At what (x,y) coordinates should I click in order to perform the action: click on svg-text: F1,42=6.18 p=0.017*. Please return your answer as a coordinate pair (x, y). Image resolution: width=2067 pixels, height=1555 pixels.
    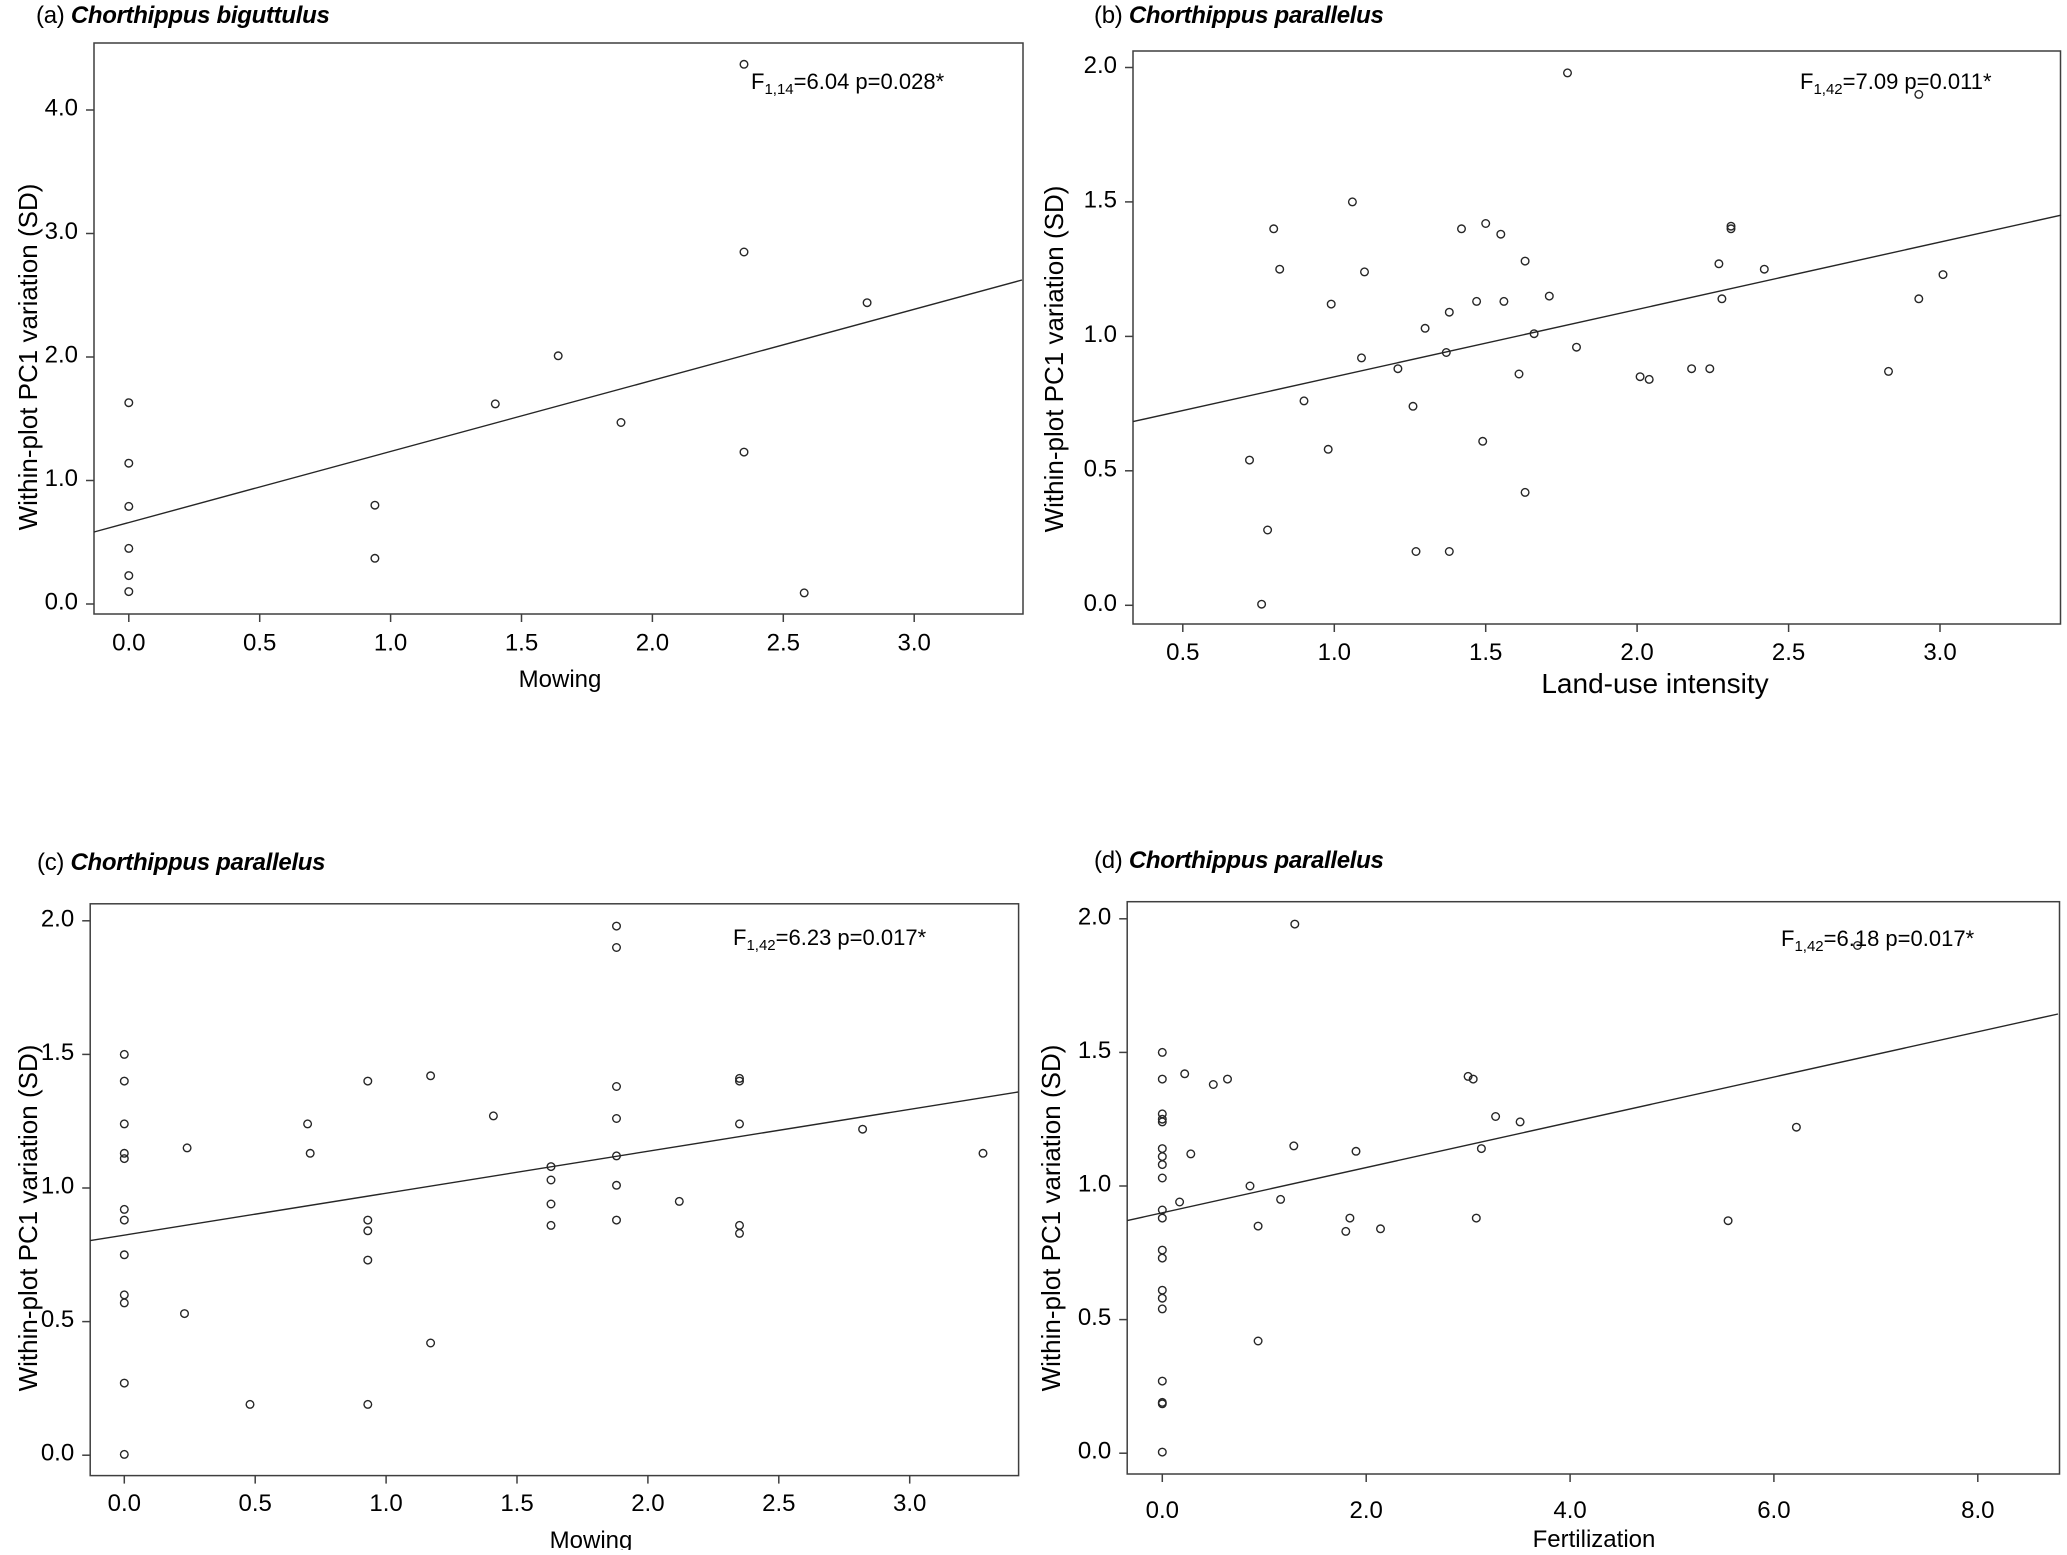
    Looking at the image, I should click on (1878, 940).